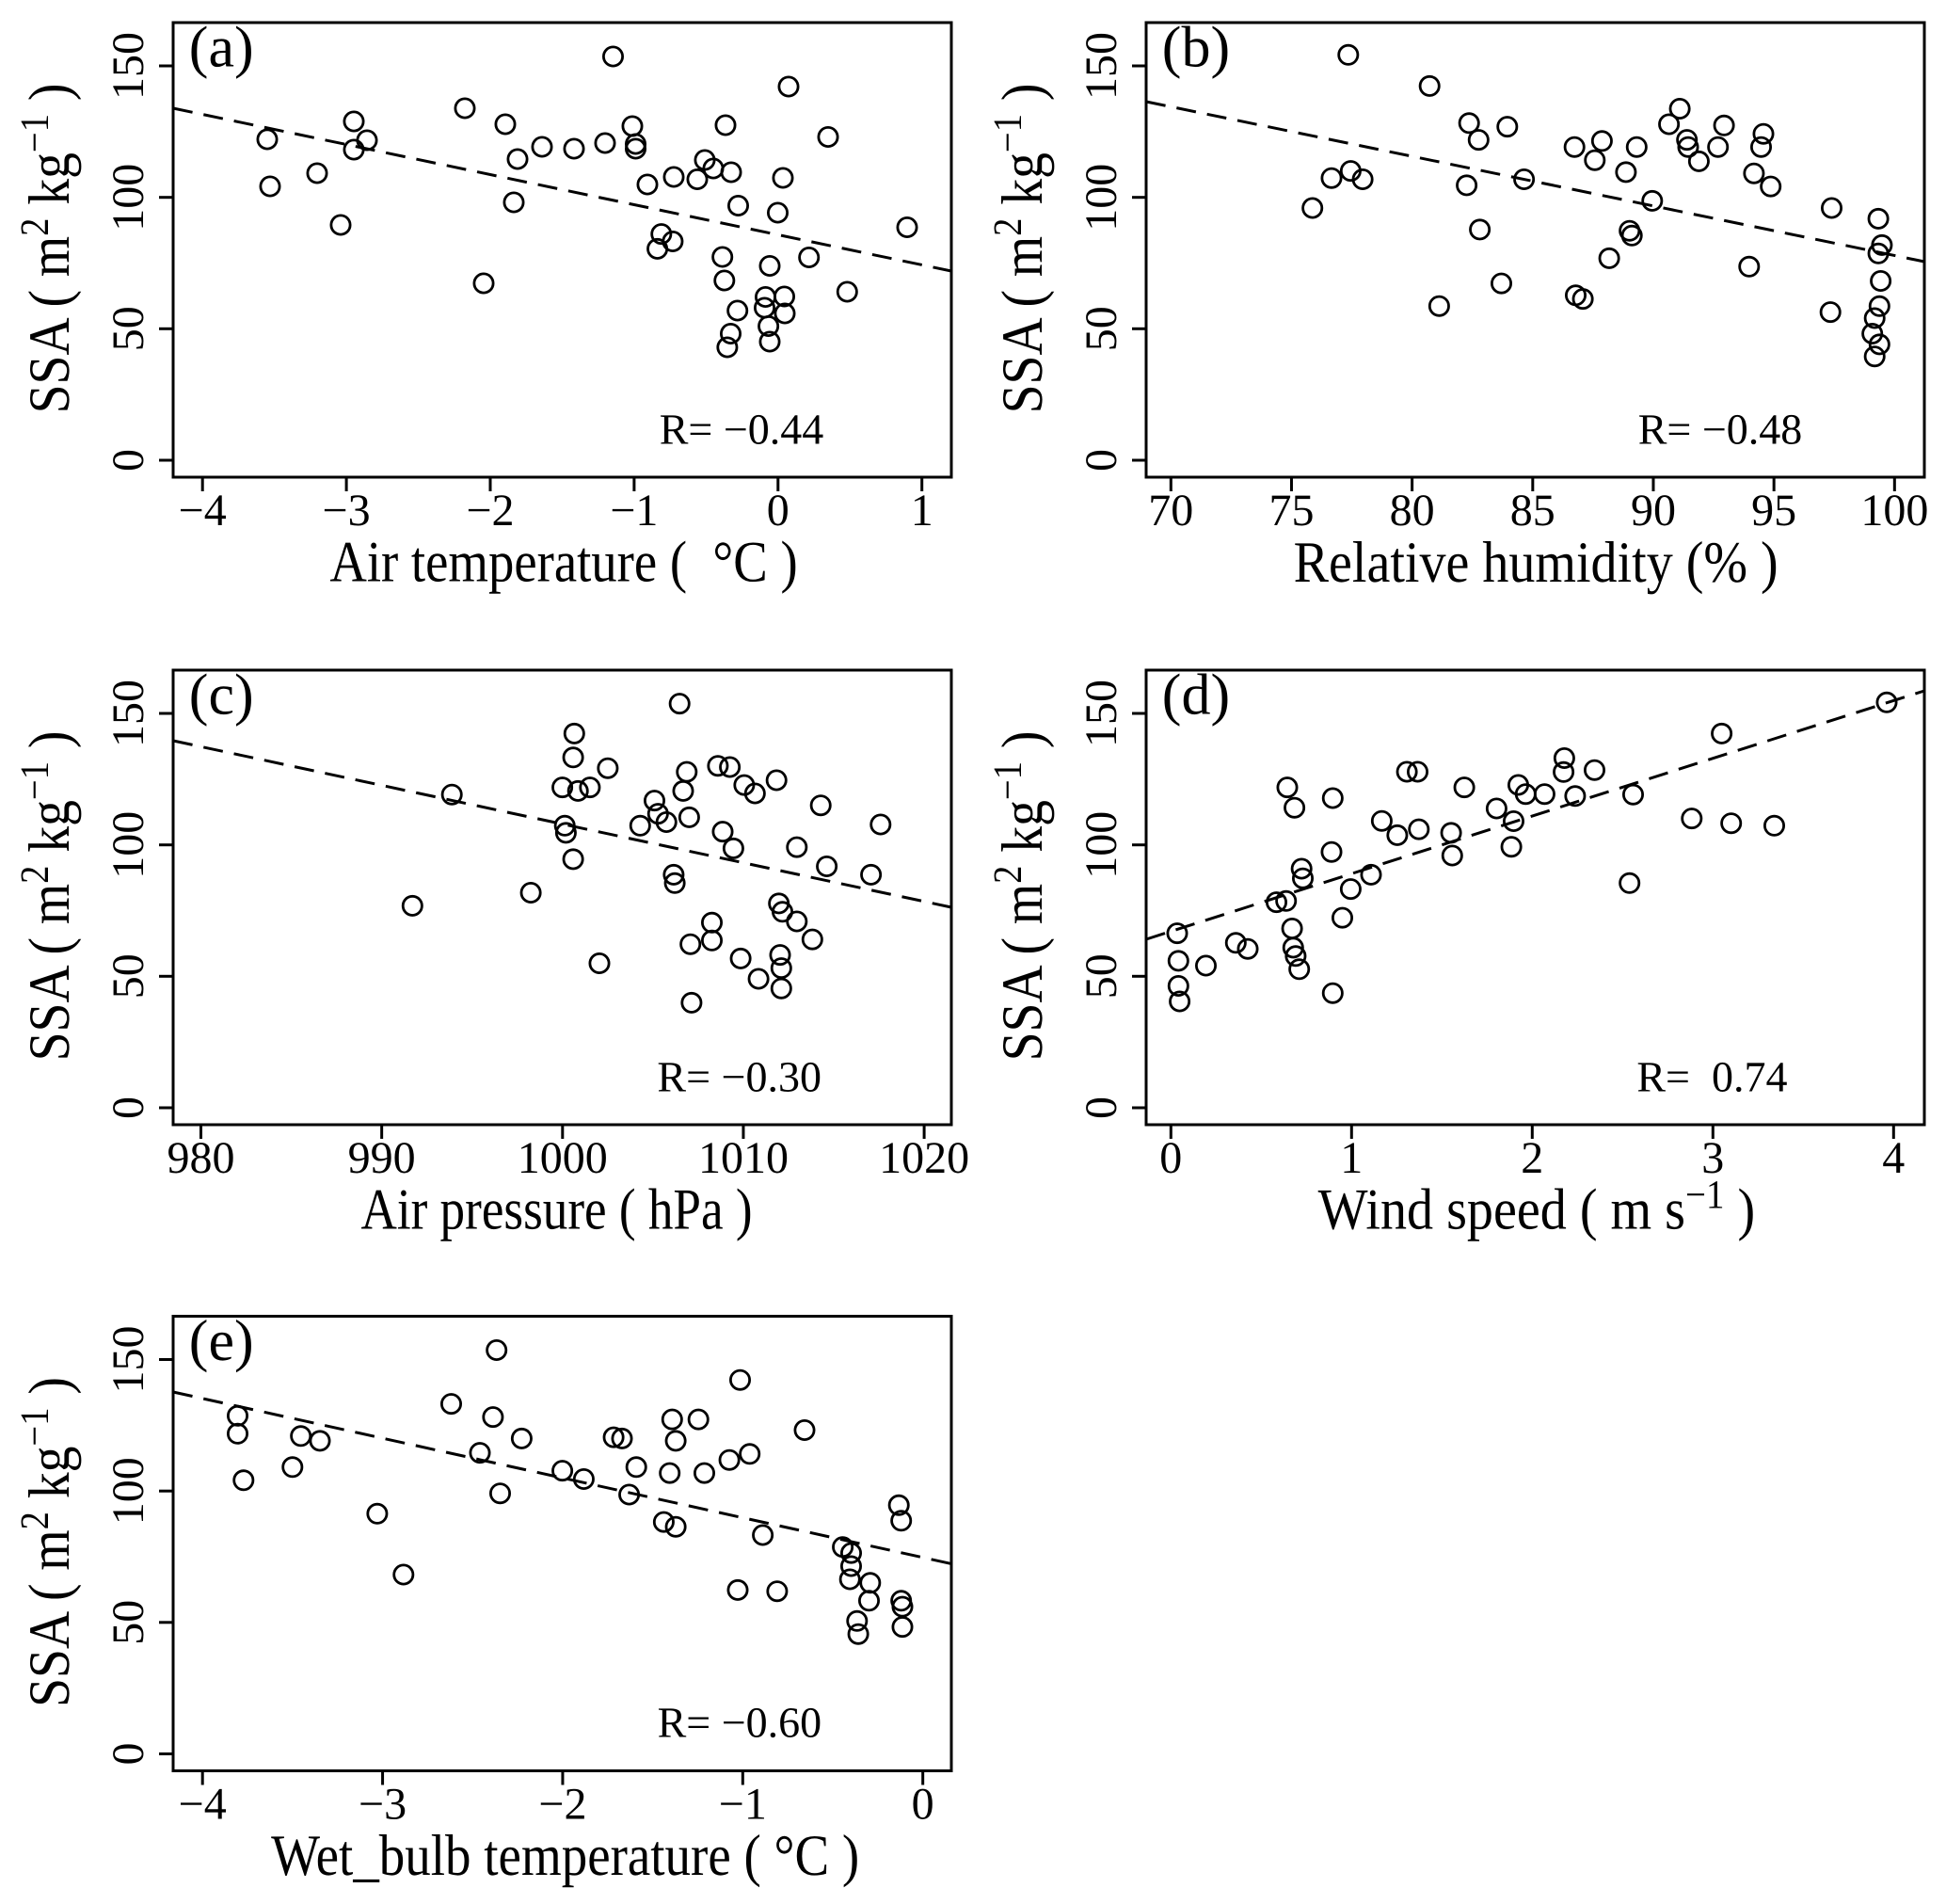 The height and width of the screenshot is (1904, 1946). Describe the element at coordinates (565, 1856) in the screenshot. I see `svg-text: Wet_bulb temperature ( °C )` at that location.